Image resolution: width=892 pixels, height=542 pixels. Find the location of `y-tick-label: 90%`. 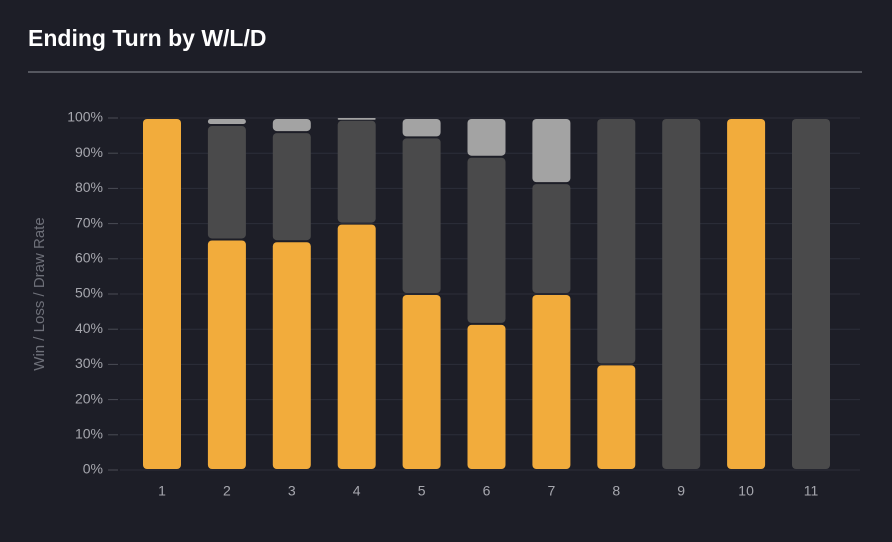

y-tick-label: 90% is located at coordinates (89, 152).